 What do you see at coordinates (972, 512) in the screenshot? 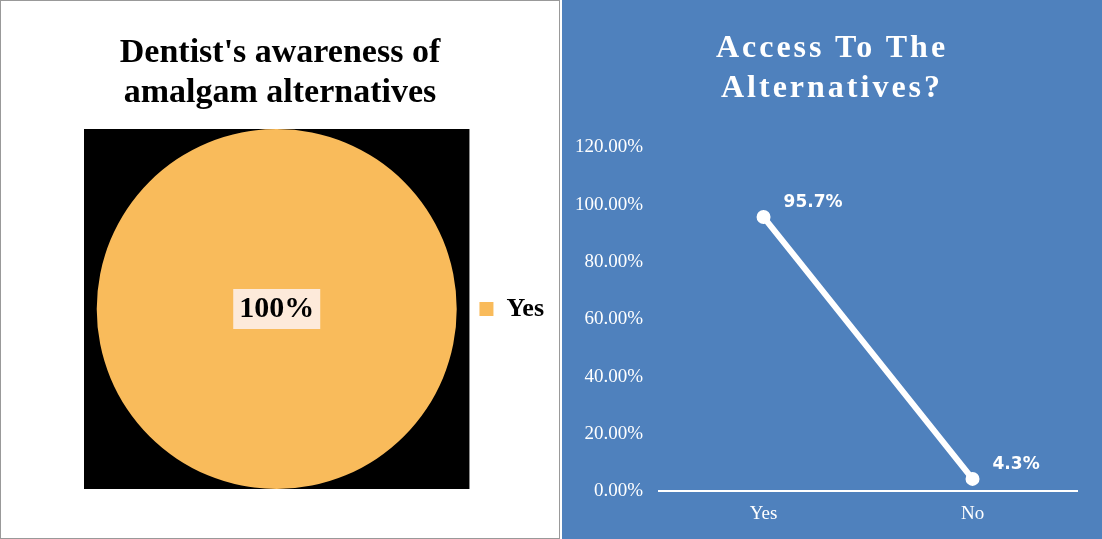
I see `x-tick-label: No` at bounding box center [972, 512].